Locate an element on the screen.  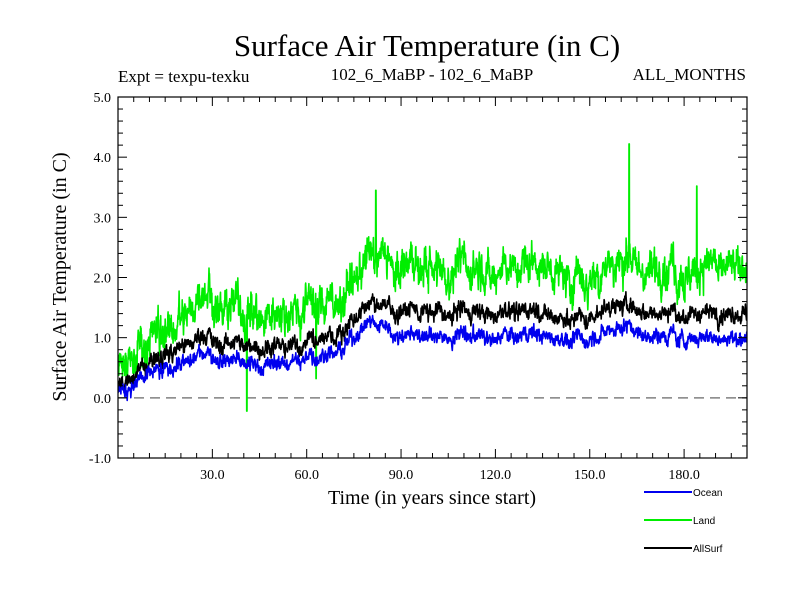
x-tick-label: 150.0 is located at coordinates (590, 475).